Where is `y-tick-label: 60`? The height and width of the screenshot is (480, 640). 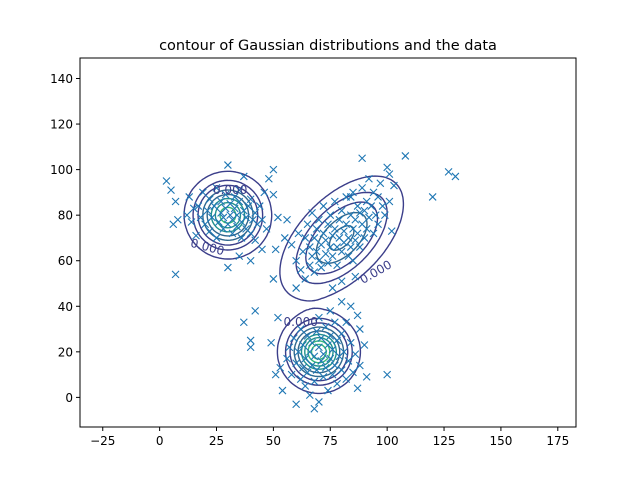
y-tick-label: 60 is located at coordinates (65, 261).